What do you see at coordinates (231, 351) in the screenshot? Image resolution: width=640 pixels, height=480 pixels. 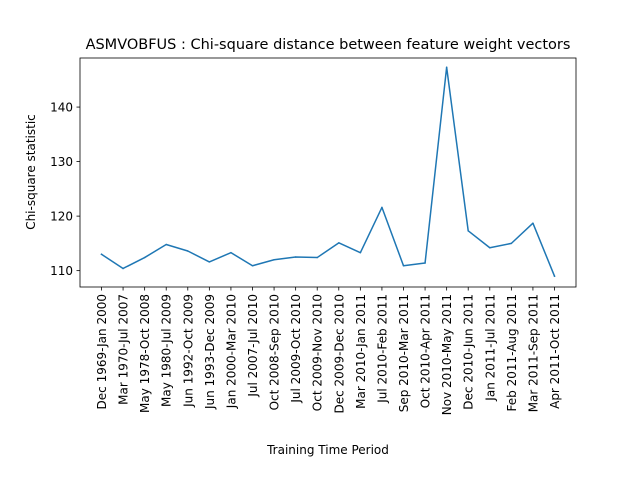 I see `x-tick-label: Jan 2000-Mar 2010` at bounding box center [231, 351].